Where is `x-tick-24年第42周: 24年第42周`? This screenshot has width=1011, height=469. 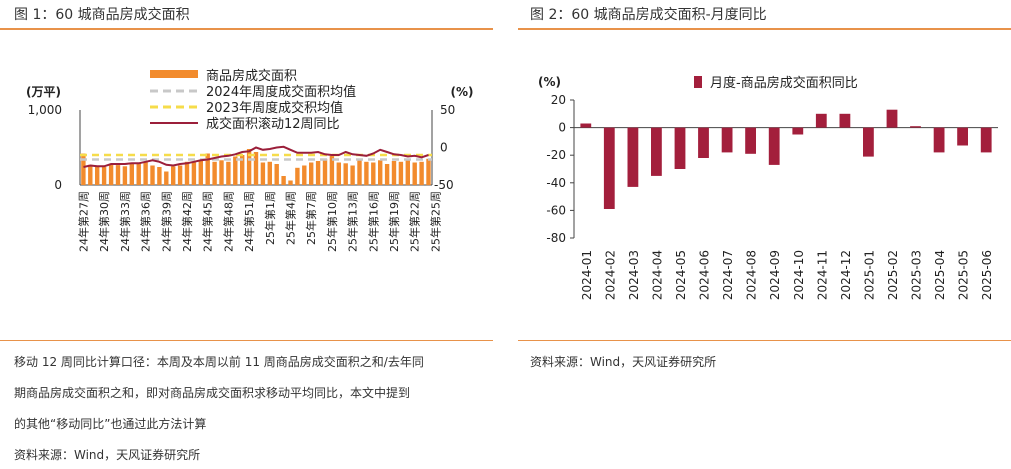 x-tick-24年第42周: 24年第42周 is located at coordinates (187, 221).